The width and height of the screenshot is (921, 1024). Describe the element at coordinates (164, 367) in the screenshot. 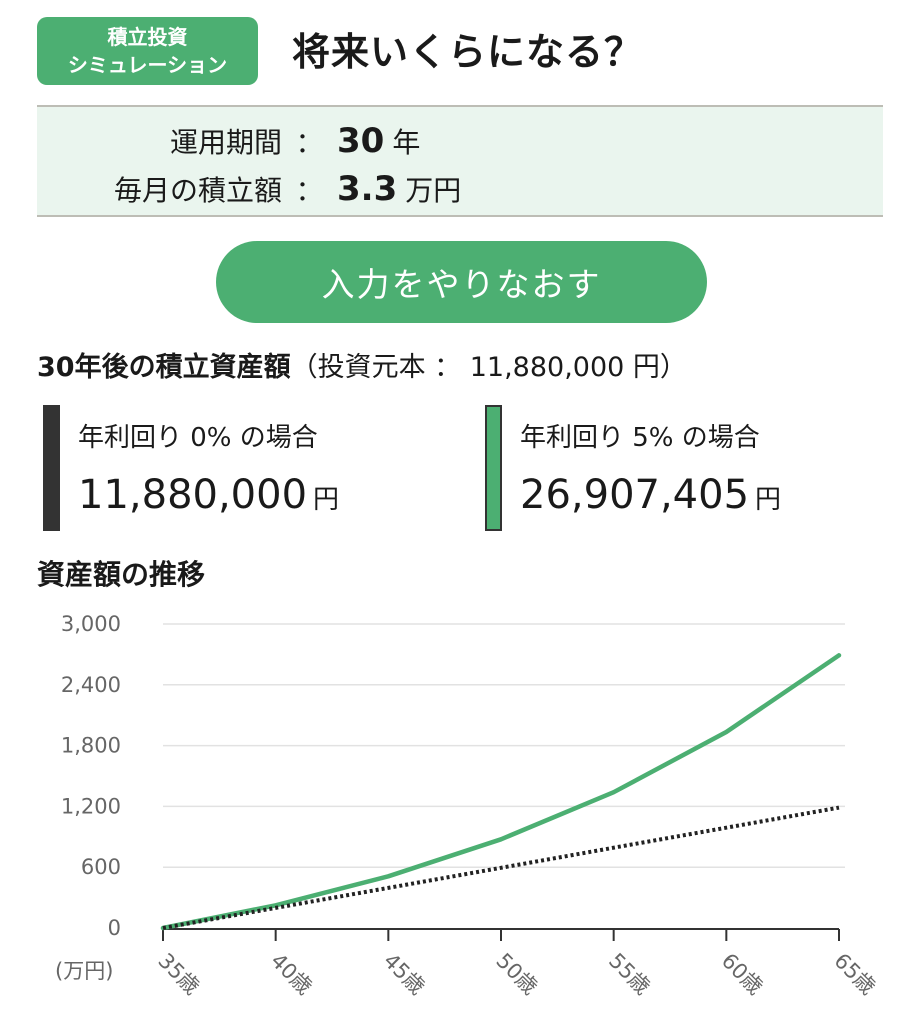

I see `summary-heading: 30年後の積立資産額` at that location.